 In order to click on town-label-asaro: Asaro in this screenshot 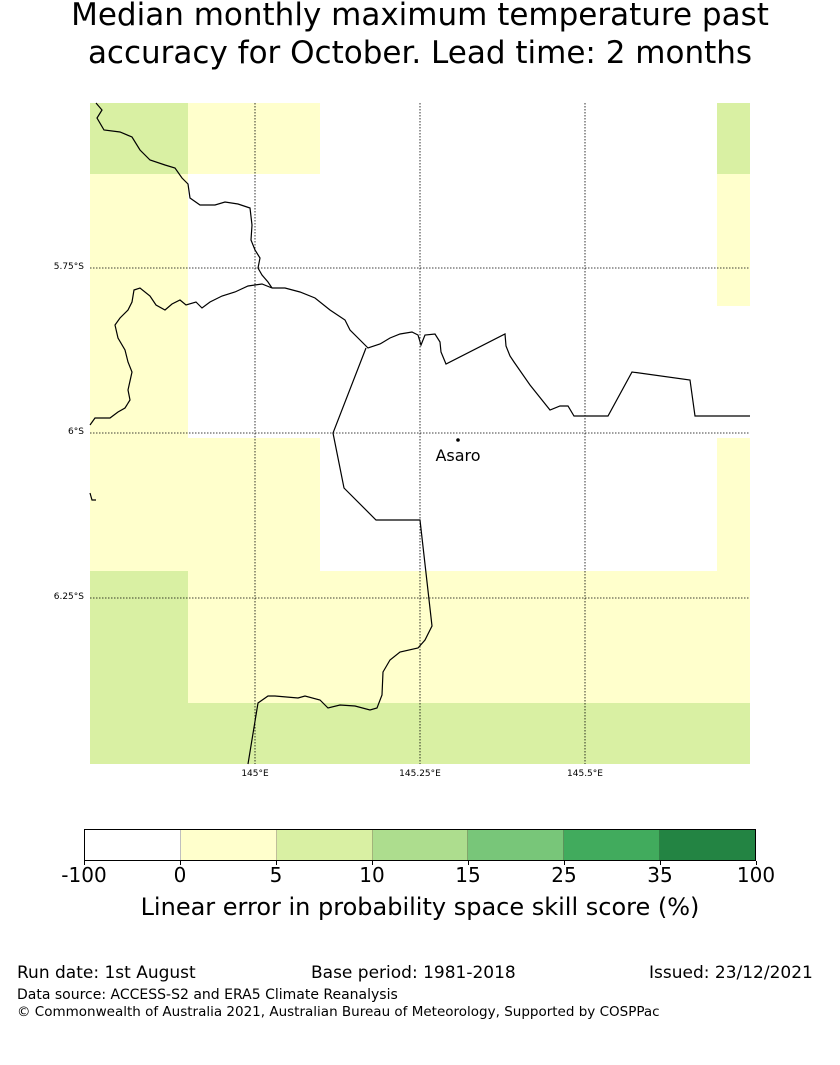, I will do `click(457, 455)`.